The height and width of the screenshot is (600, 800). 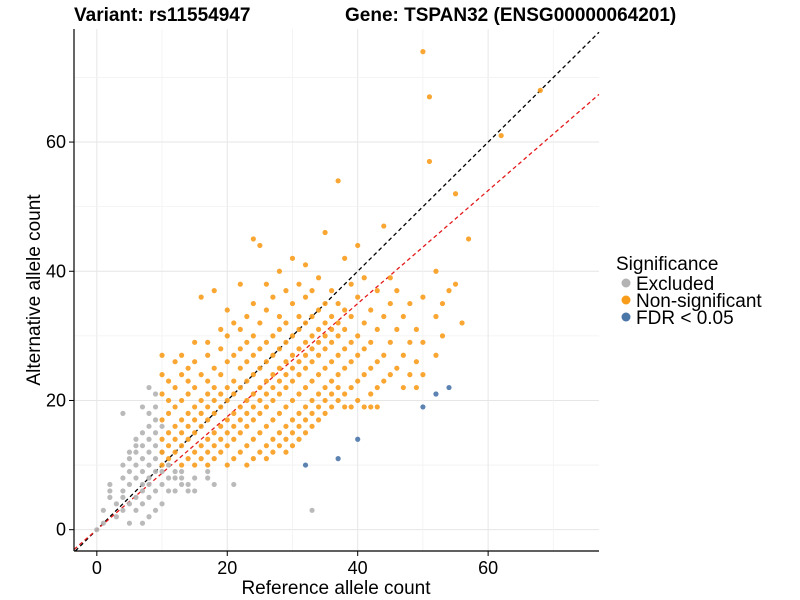 What do you see at coordinates (97, 568) in the screenshot?
I see `x-tick-label: 0` at bounding box center [97, 568].